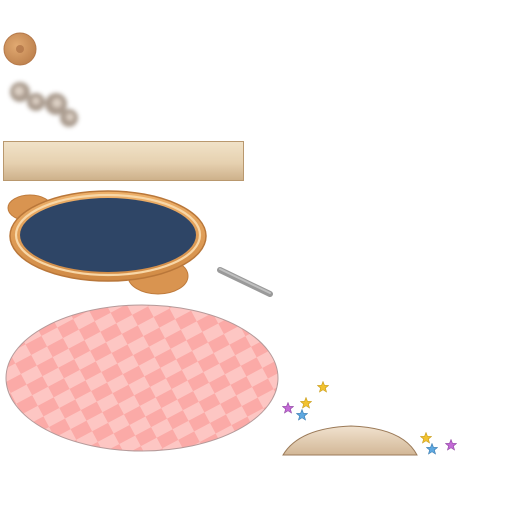 Image resolution: width=512 pixels, height=512 pixels. I want to click on grey-stick, so click(245, 282).